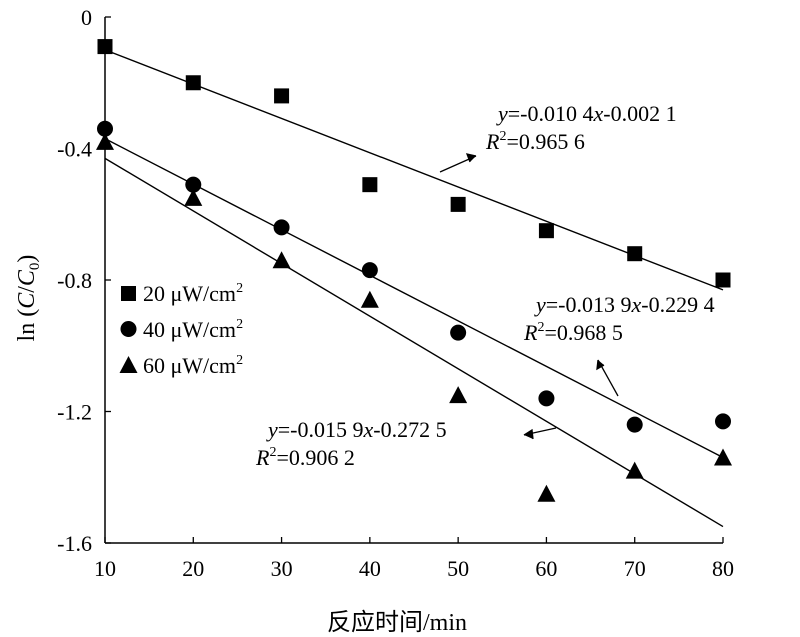 Image resolution: width=800 pixels, height=637 pixels. Describe the element at coordinates (458, 568) in the screenshot. I see `x-tick-label: 50` at that location.